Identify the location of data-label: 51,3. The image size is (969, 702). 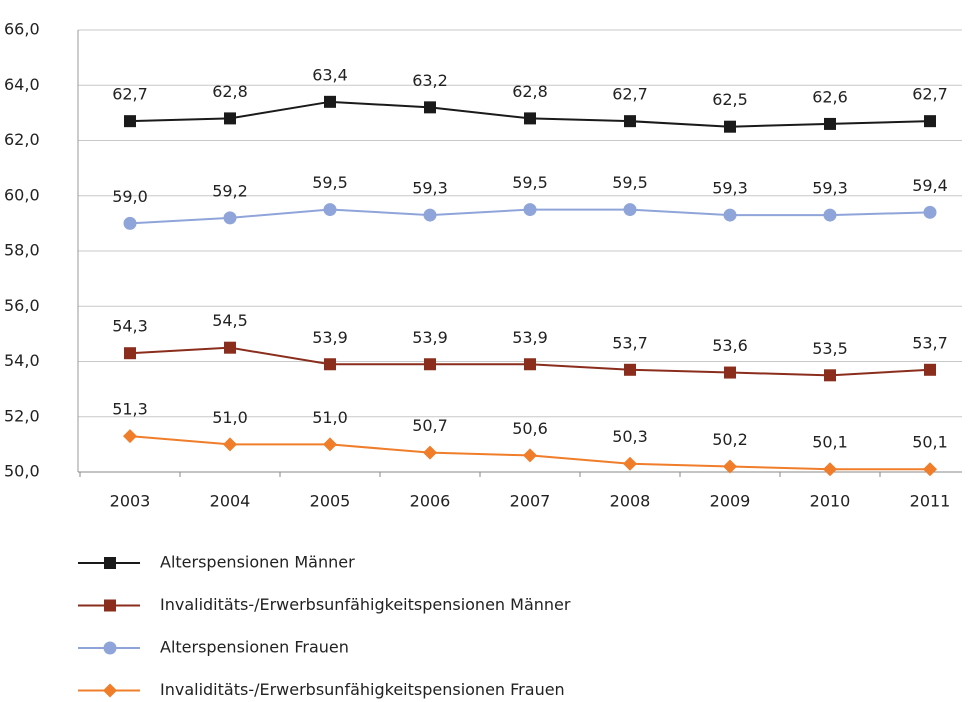
(130, 409).